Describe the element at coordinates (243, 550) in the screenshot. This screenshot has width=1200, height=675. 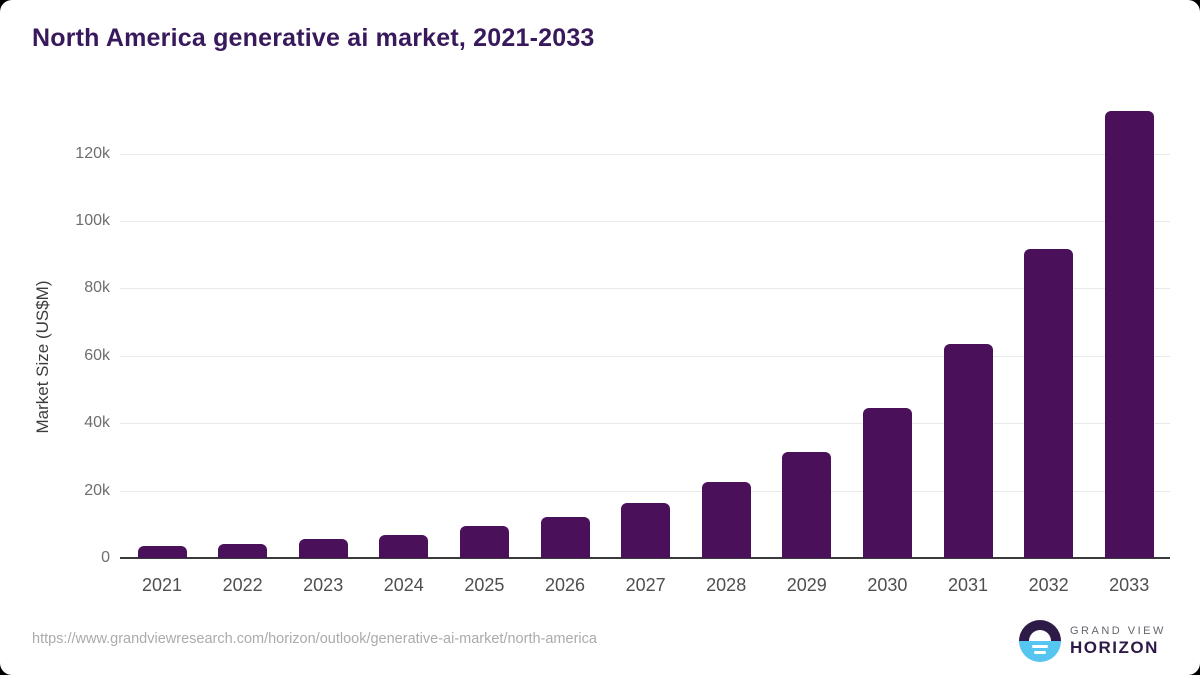
I see `bar-2022` at that location.